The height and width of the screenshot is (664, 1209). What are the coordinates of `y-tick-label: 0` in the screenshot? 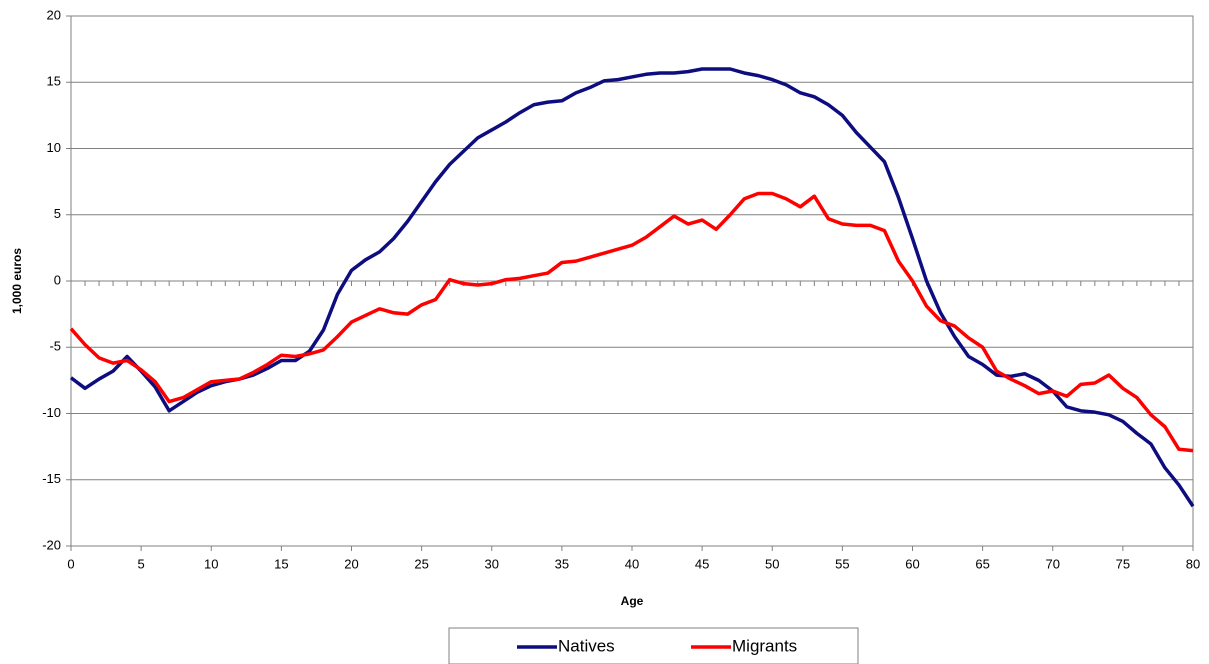 It's located at (57, 279).